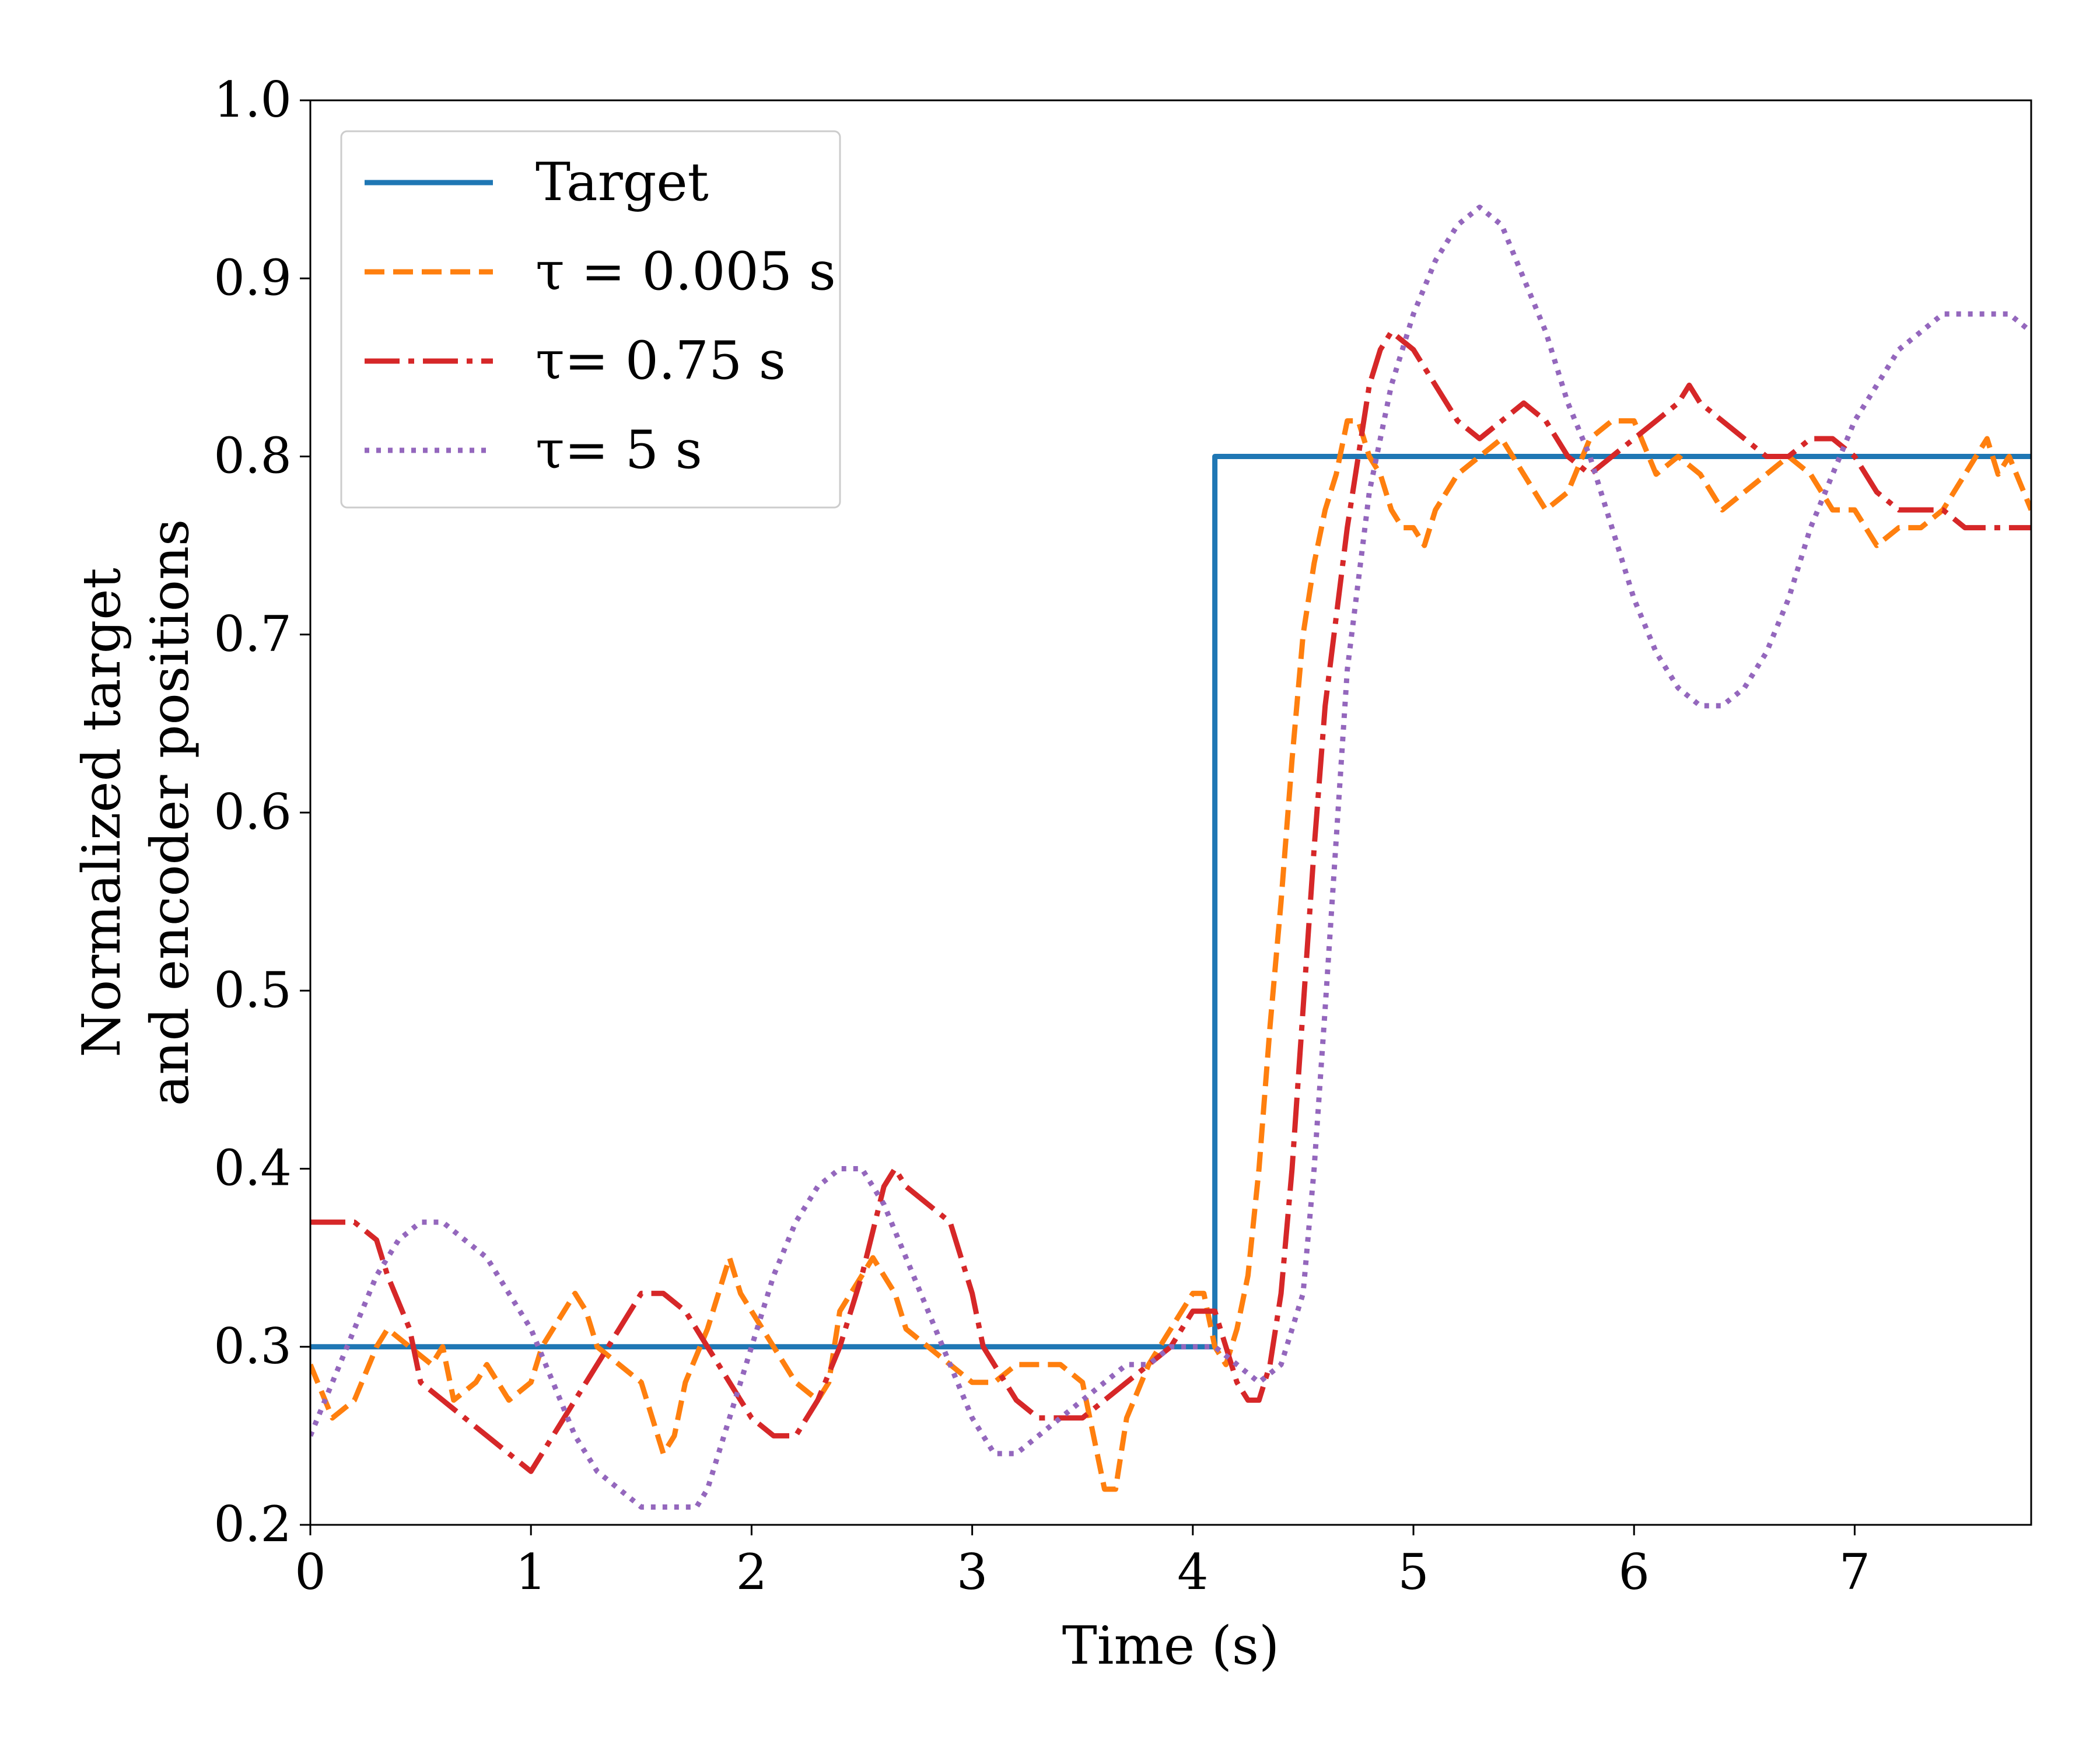 Image resolution: width=2100 pixels, height=1750 pixels. What do you see at coordinates (622, 182) in the screenshot?
I see `legend-label-Target: Target` at bounding box center [622, 182].